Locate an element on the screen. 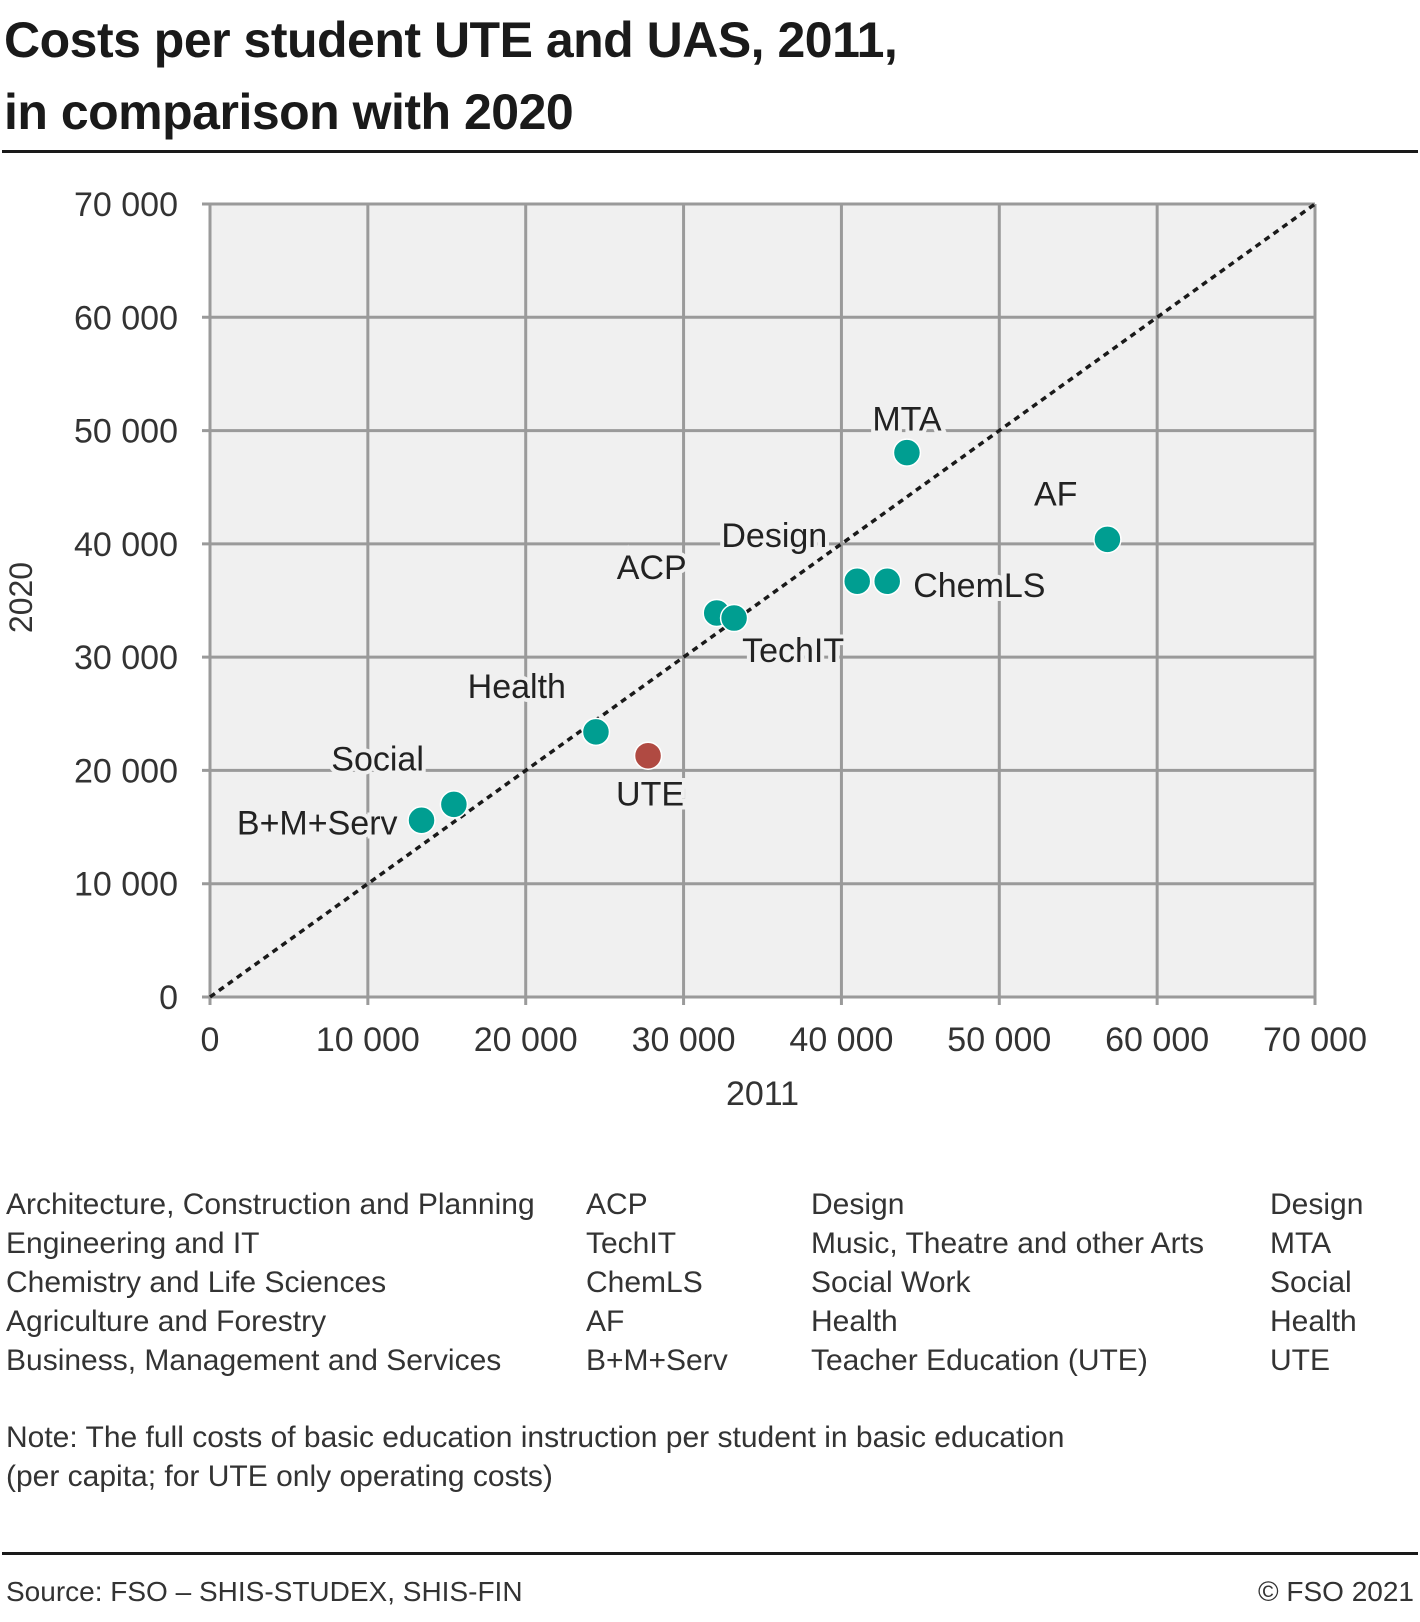 This screenshot has height=1622, width=1420. point-label-social: Social is located at coordinates (377, 759).